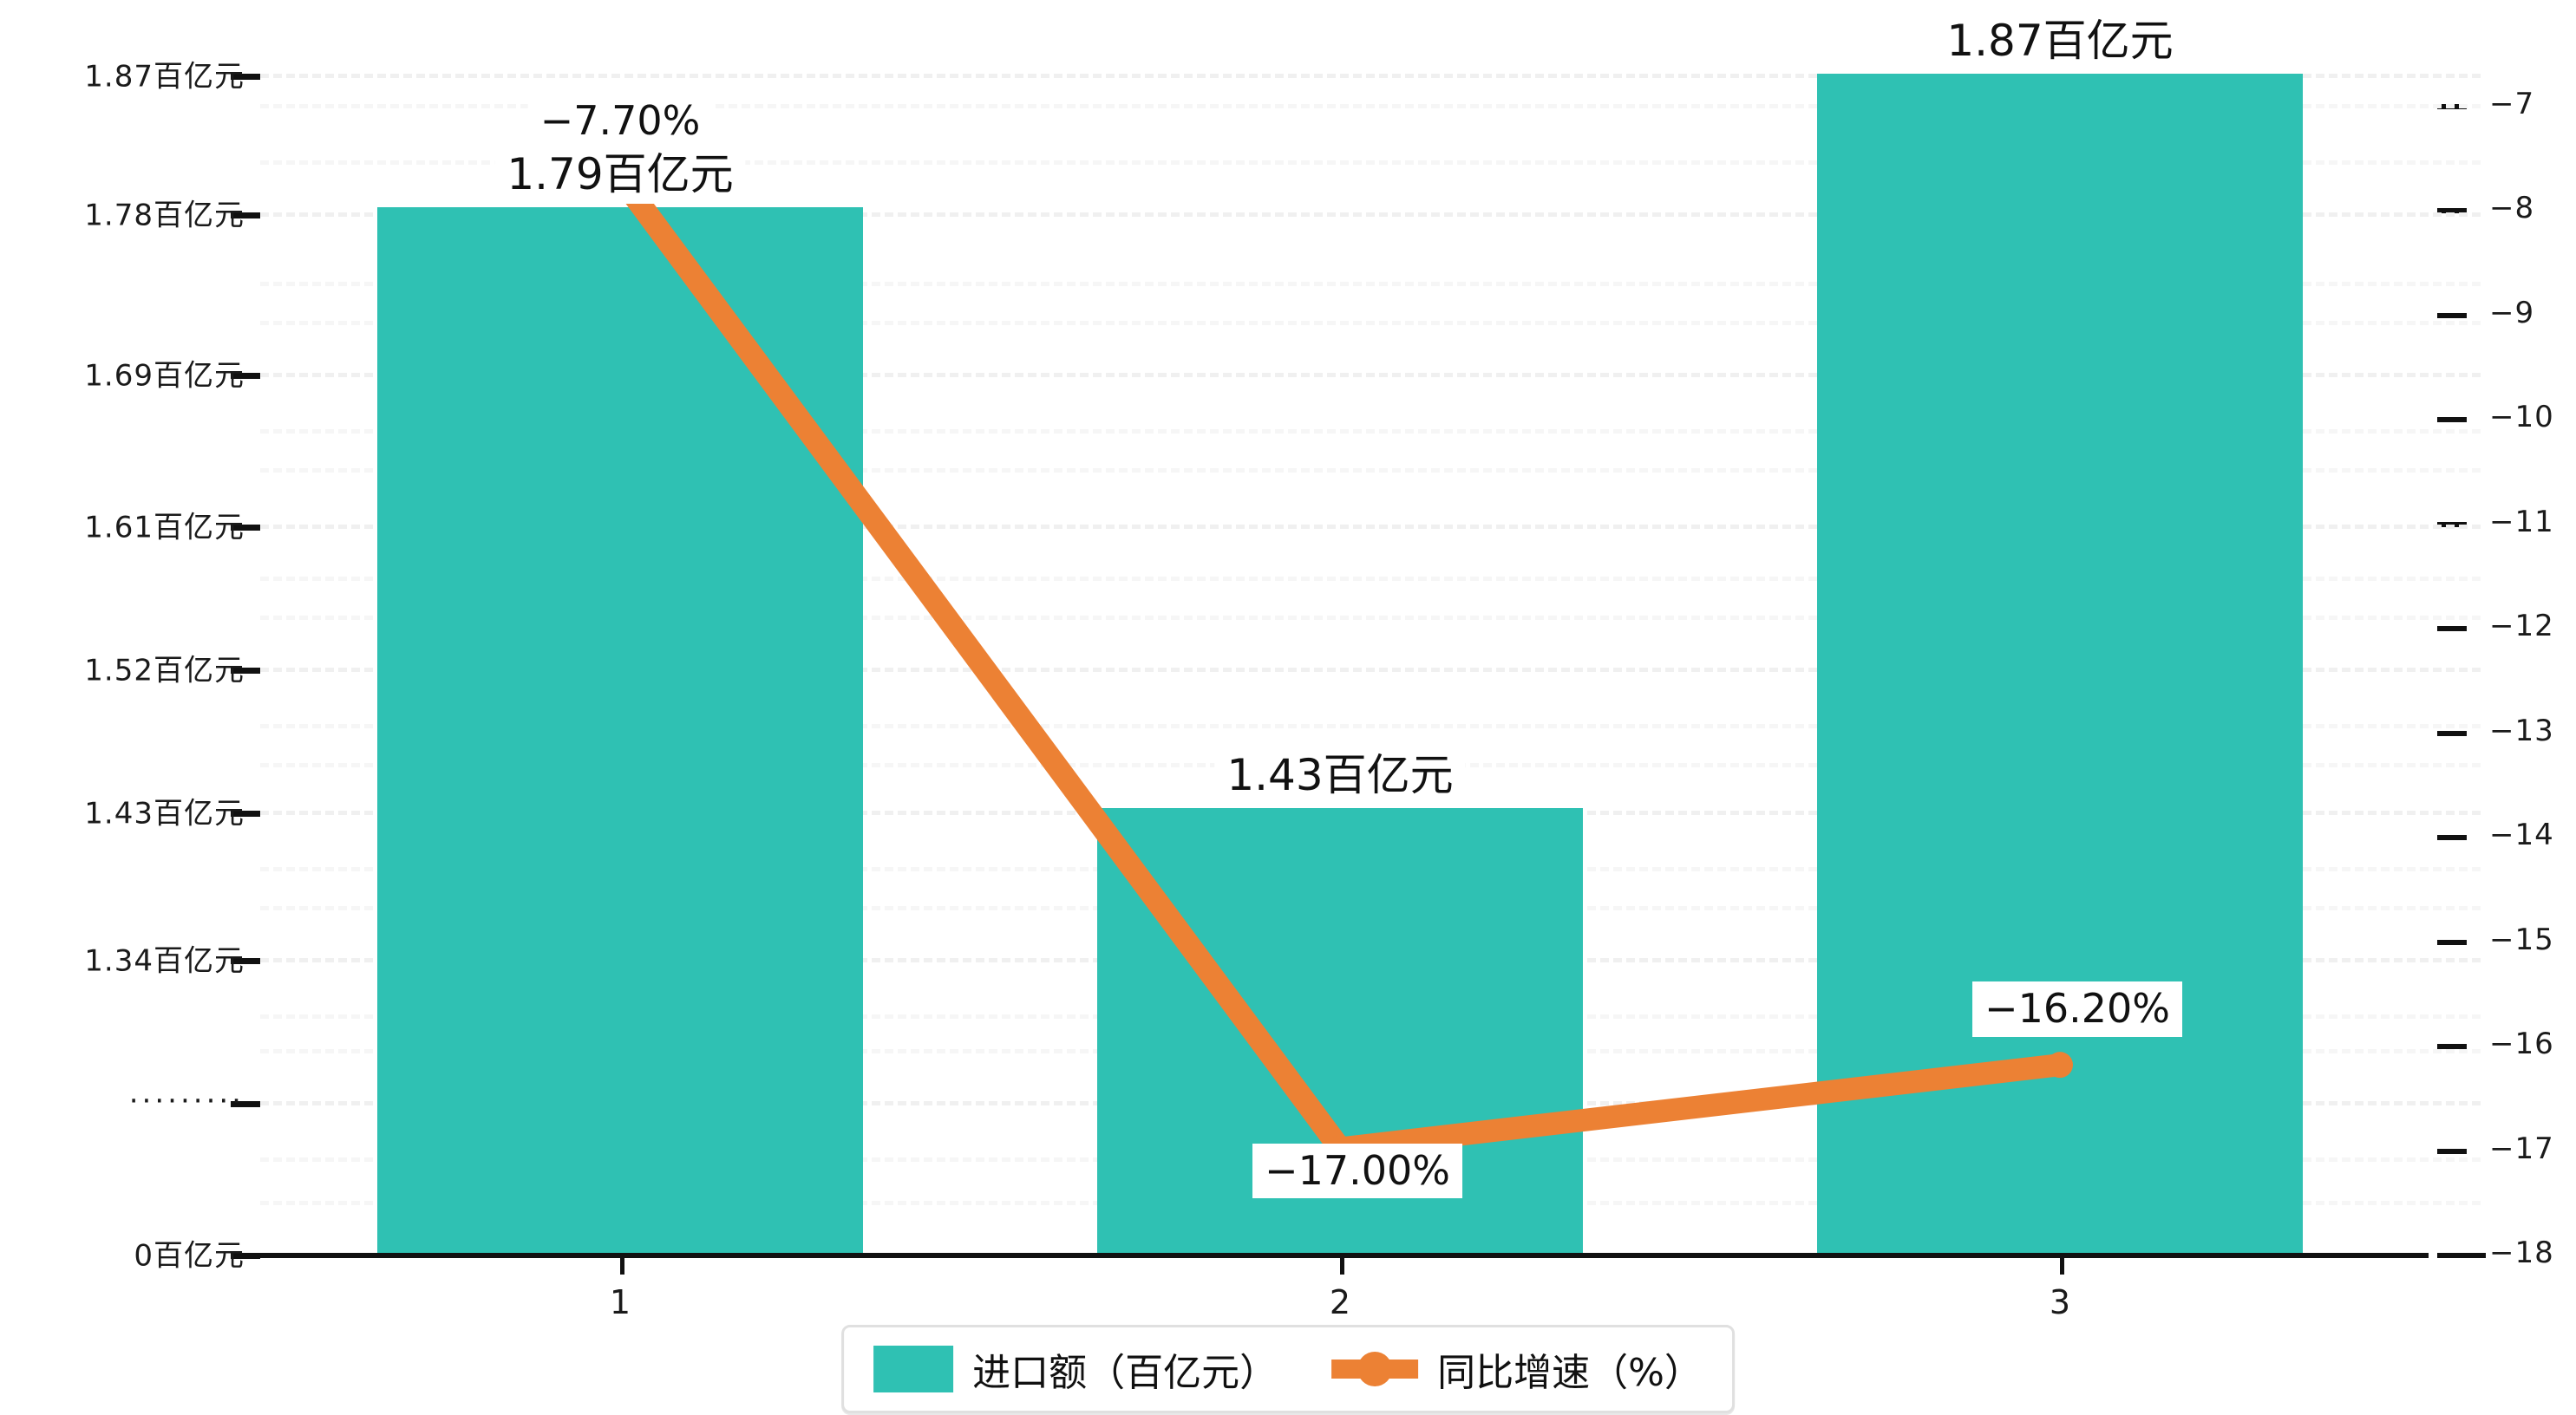  Describe the element at coordinates (164, 670) in the screenshot. I see `left-axis-tick-label: 1.52百亿元` at that location.